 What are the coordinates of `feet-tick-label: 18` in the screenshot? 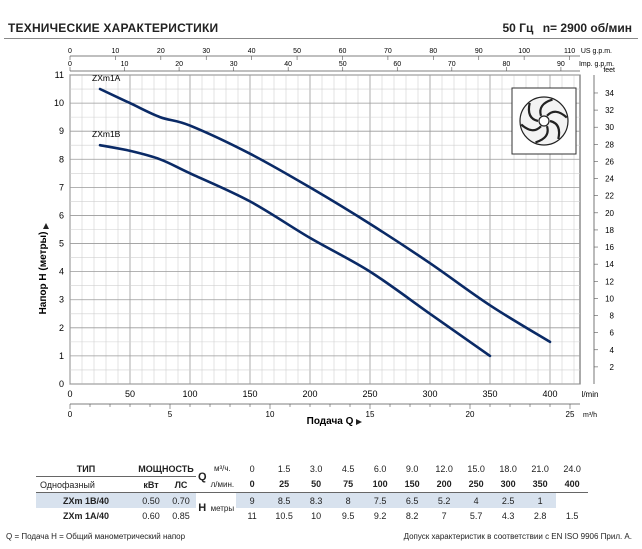 It's located at (609, 230).